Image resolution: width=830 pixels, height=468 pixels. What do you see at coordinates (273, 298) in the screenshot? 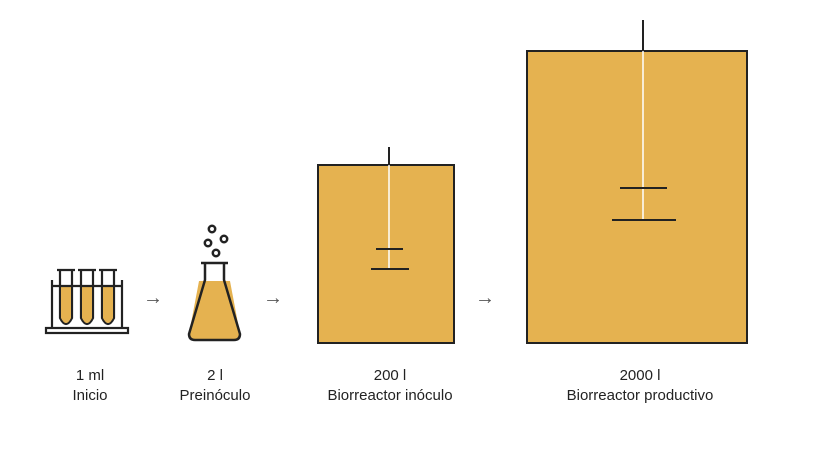
I see `arrow-2: →` at bounding box center [273, 298].